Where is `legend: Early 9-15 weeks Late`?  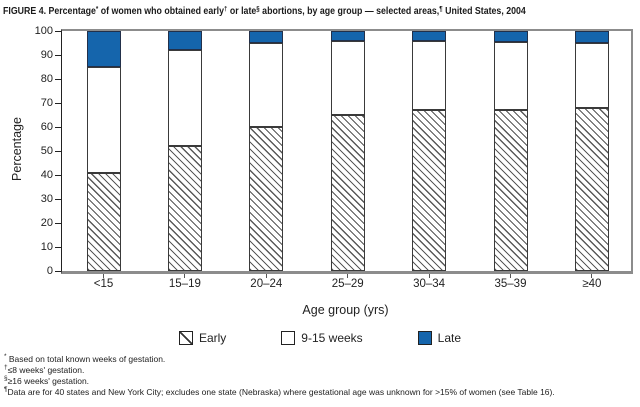 legend: Early 9-15 weeks Late is located at coordinates (320, 338).